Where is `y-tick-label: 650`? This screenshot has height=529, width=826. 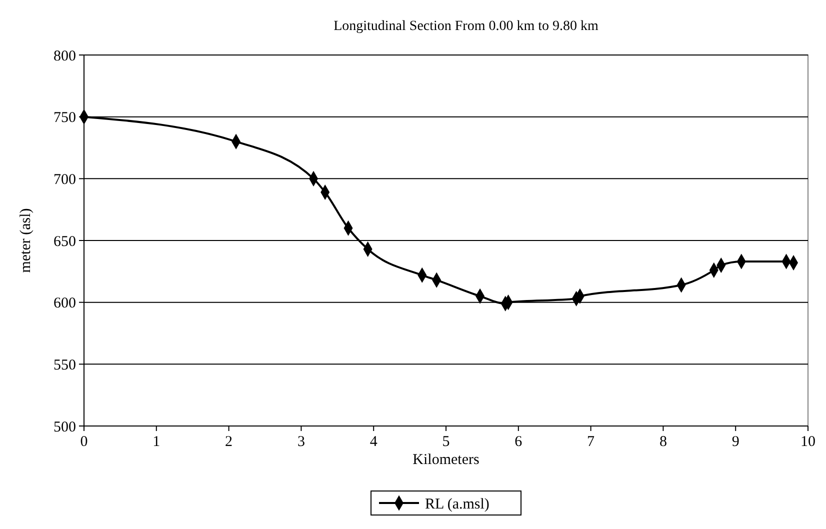
y-tick-label: 650 is located at coordinates (65, 242).